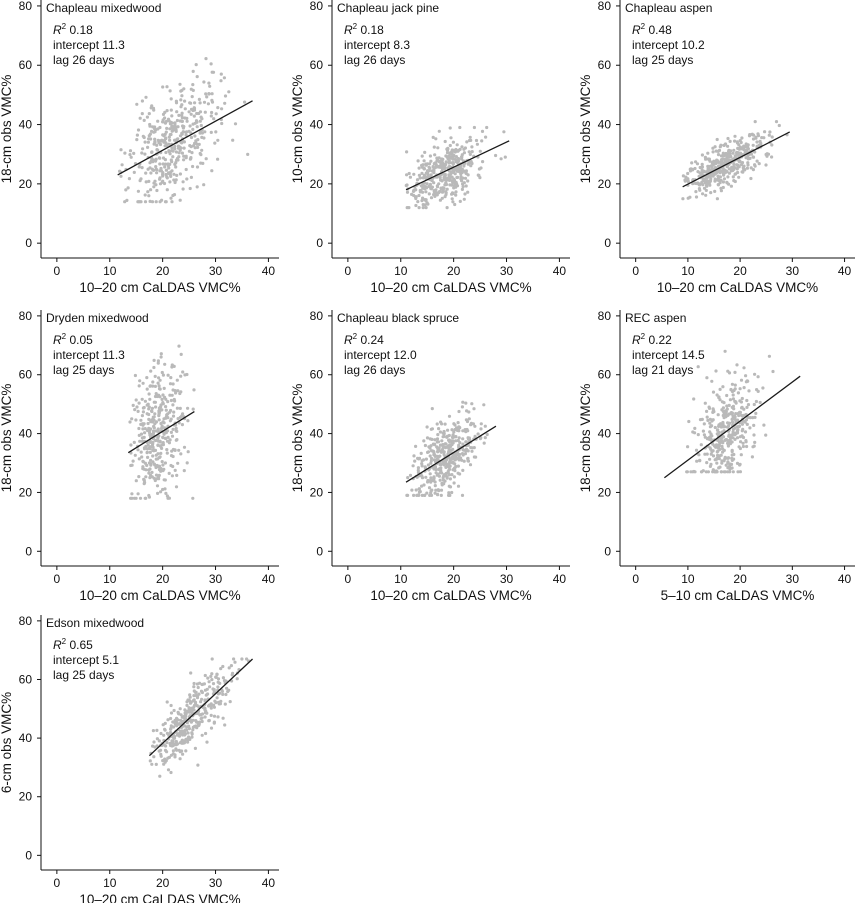  I want to click on panel-title: Dryden mixedwood, so click(97, 318).